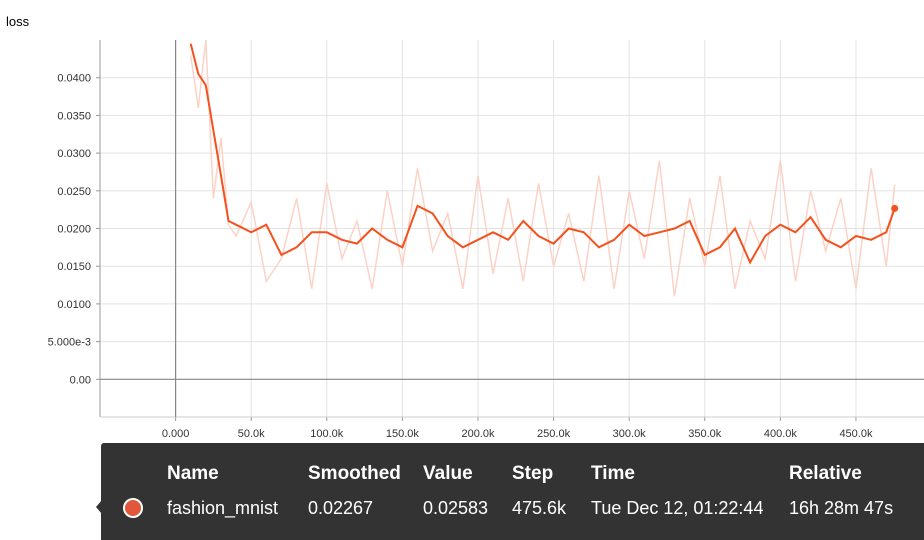 The height and width of the screenshot is (540, 924). I want to click on header-name: Name, so click(193, 474).